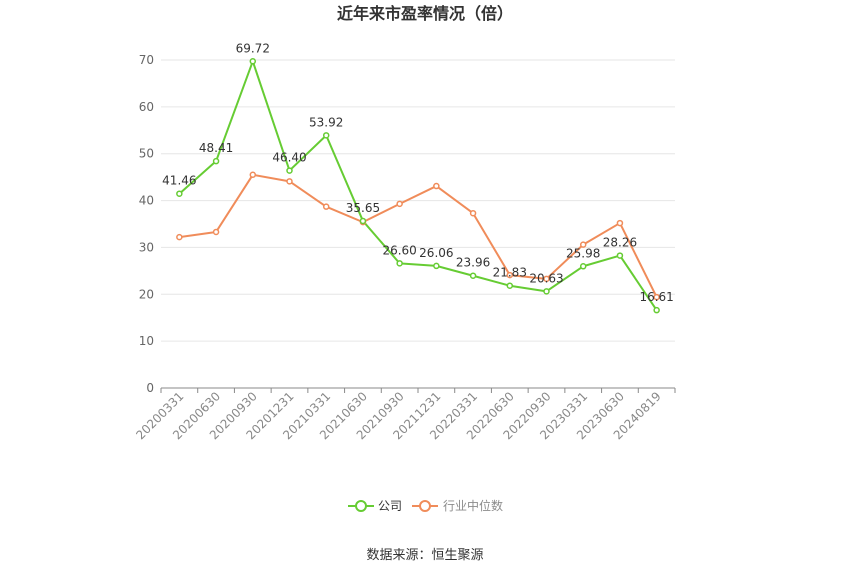  What do you see at coordinates (425, 13) in the screenshot?
I see `chart-title: 近年来市盈率情况（倍）` at bounding box center [425, 13].